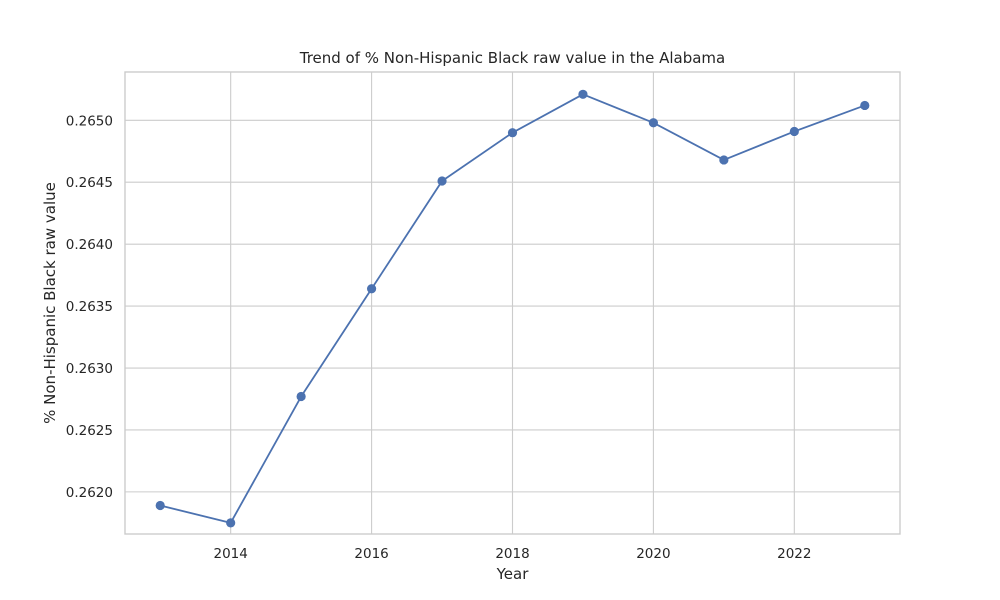 The height and width of the screenshot is (600, 1000). What do you see at coordinates (89, 369) in the screenshot?
I see `y-tick-label: 0.2630` at bounding box center [89, 369].